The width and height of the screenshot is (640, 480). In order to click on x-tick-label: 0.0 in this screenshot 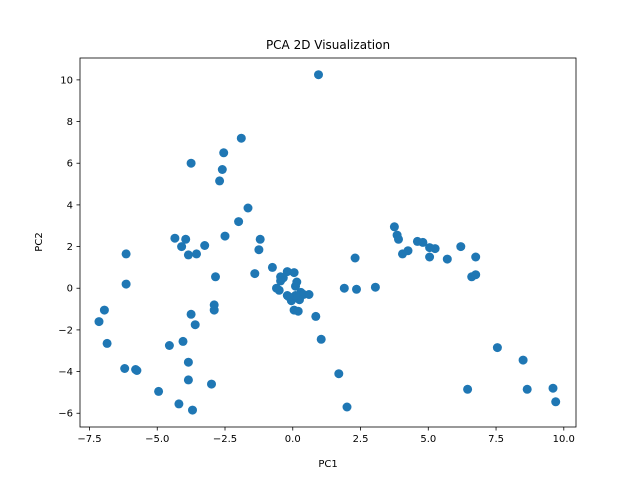, I will do `click(293, 439)`.